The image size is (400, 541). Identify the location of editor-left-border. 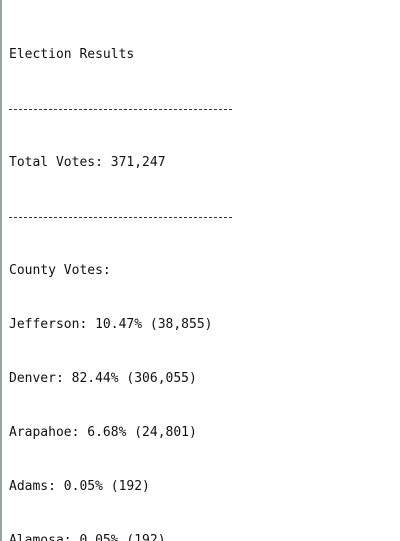
(1, 270).